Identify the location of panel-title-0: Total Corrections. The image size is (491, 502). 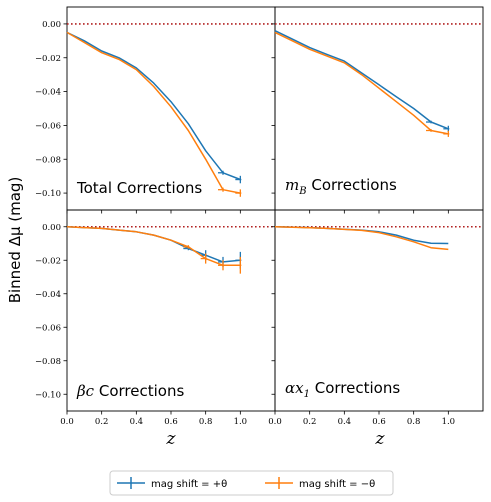
(139, 188).